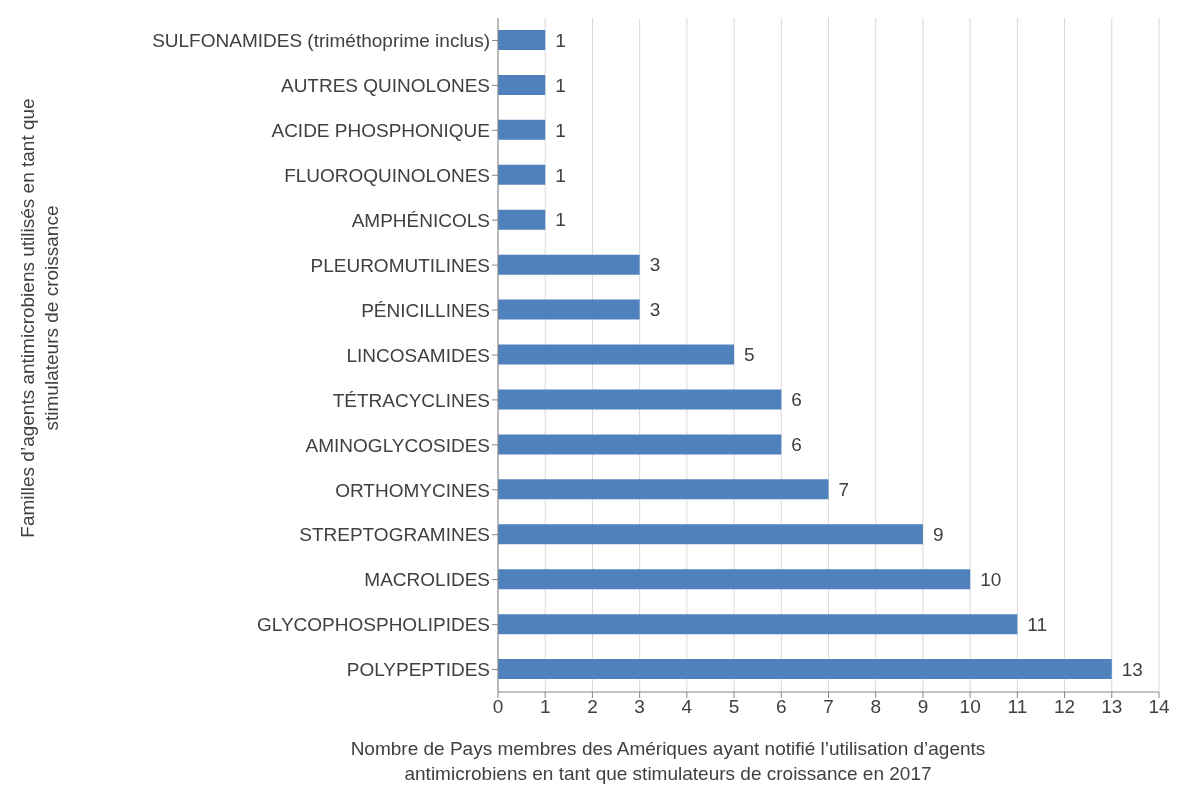  I want to click on x-tick-label: 6, so click(781, 707).